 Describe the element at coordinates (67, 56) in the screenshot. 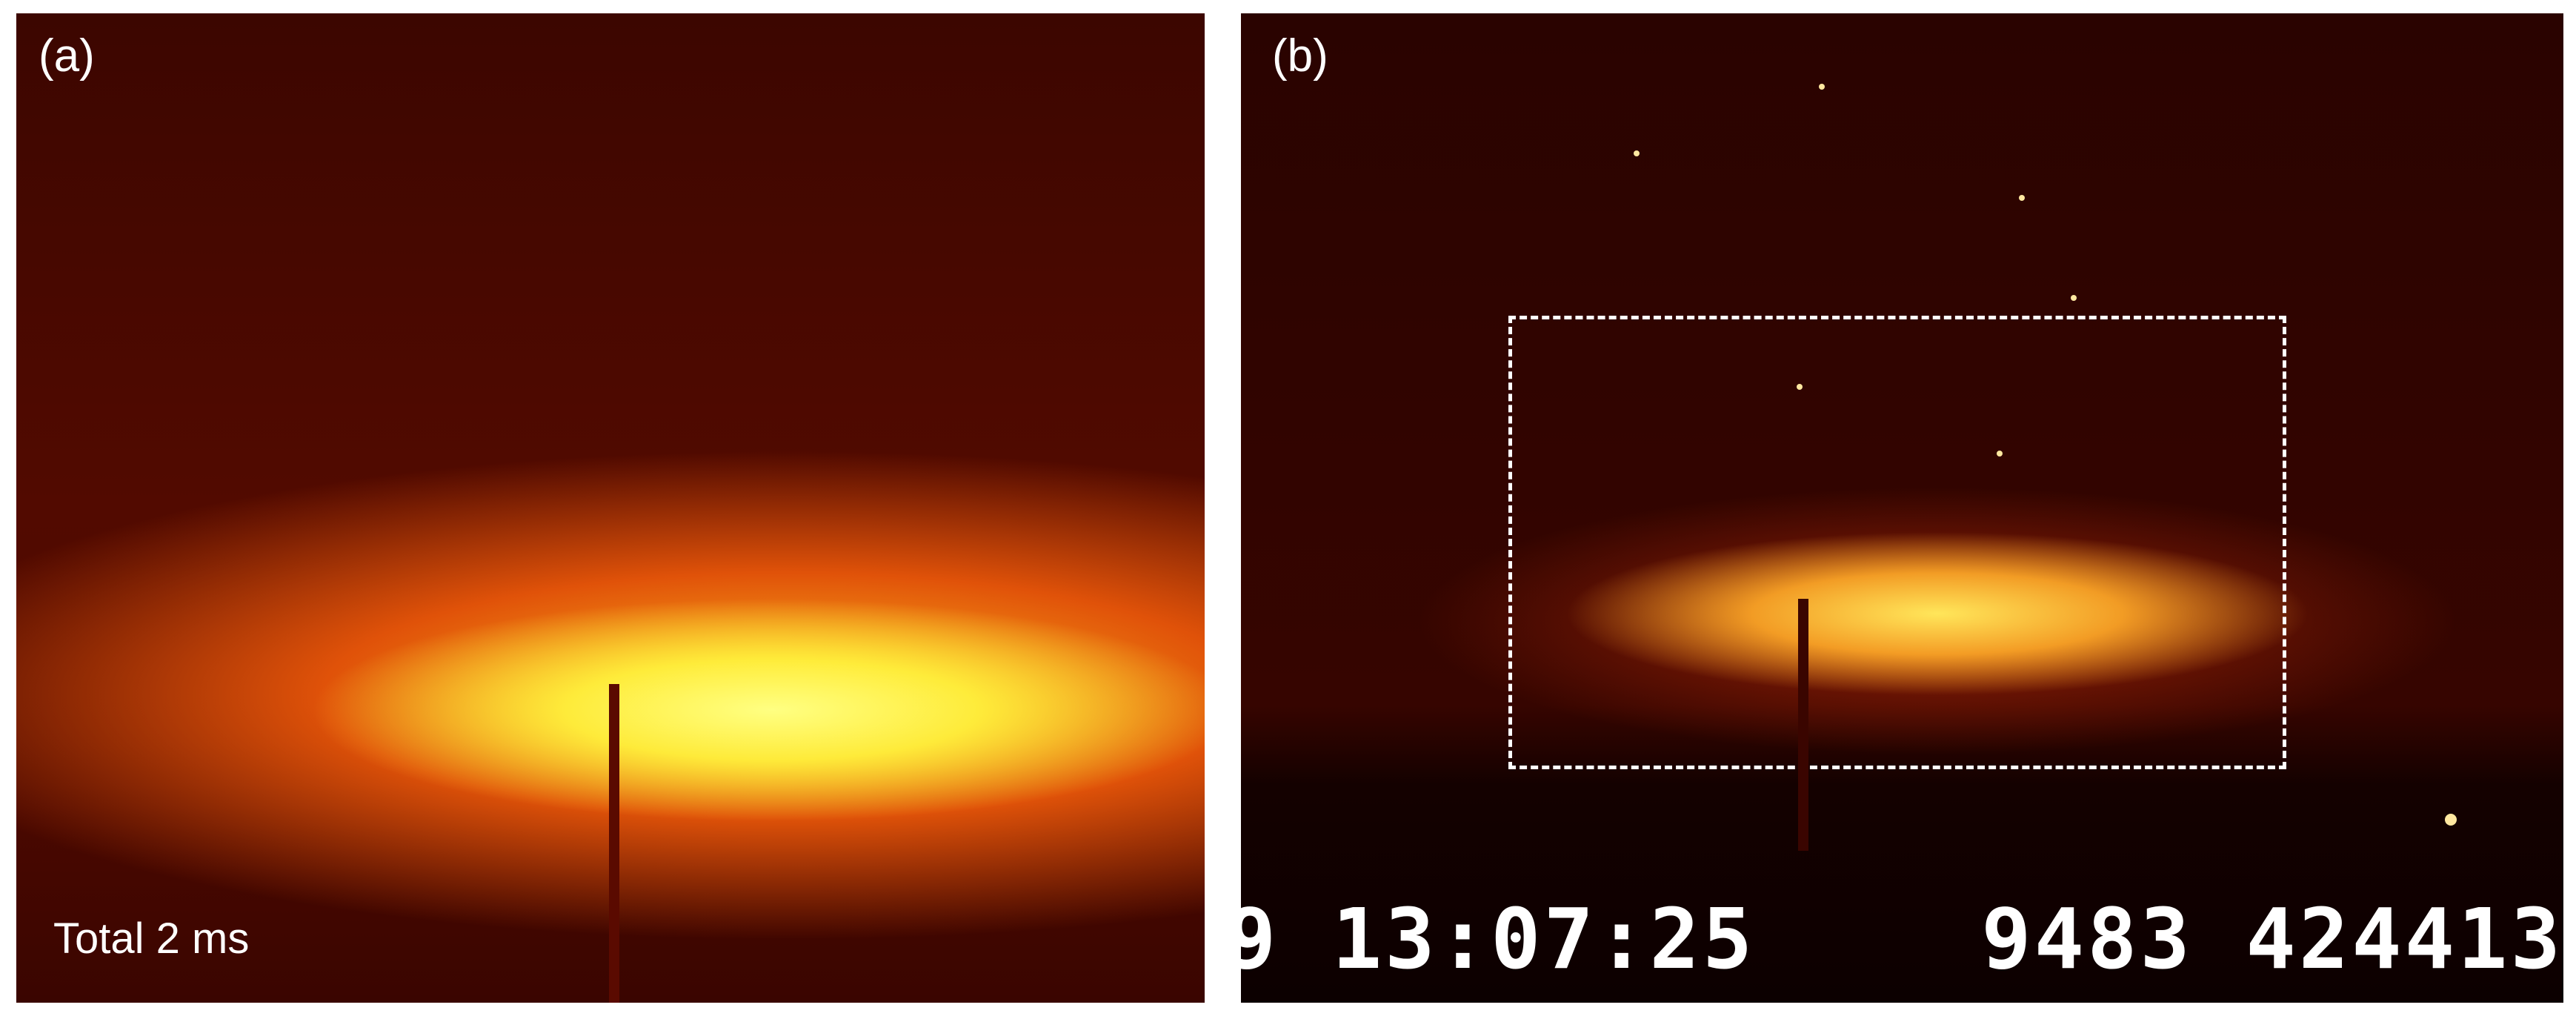

I see `panel-label: (a)` at that location.